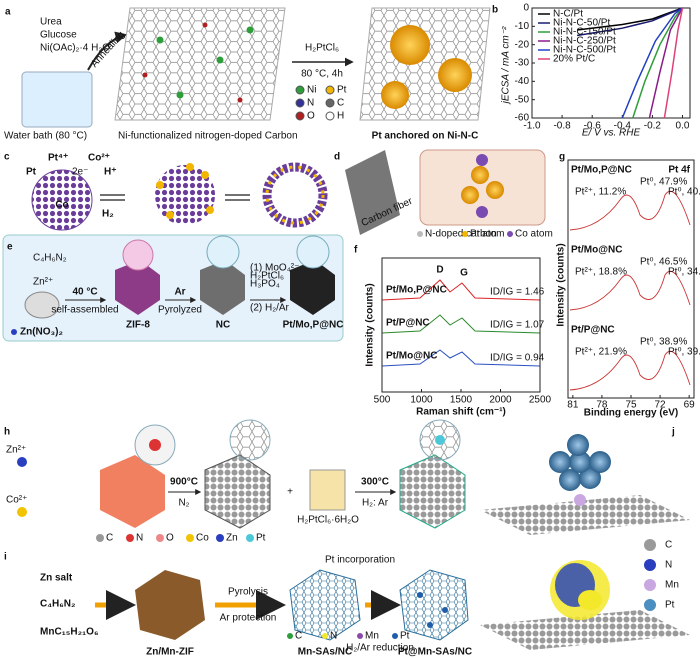 This screenshot has height=658, width=700. Describe the element at coordinates (108, 214) in the screenshot. I see `species: H₂` at that location.